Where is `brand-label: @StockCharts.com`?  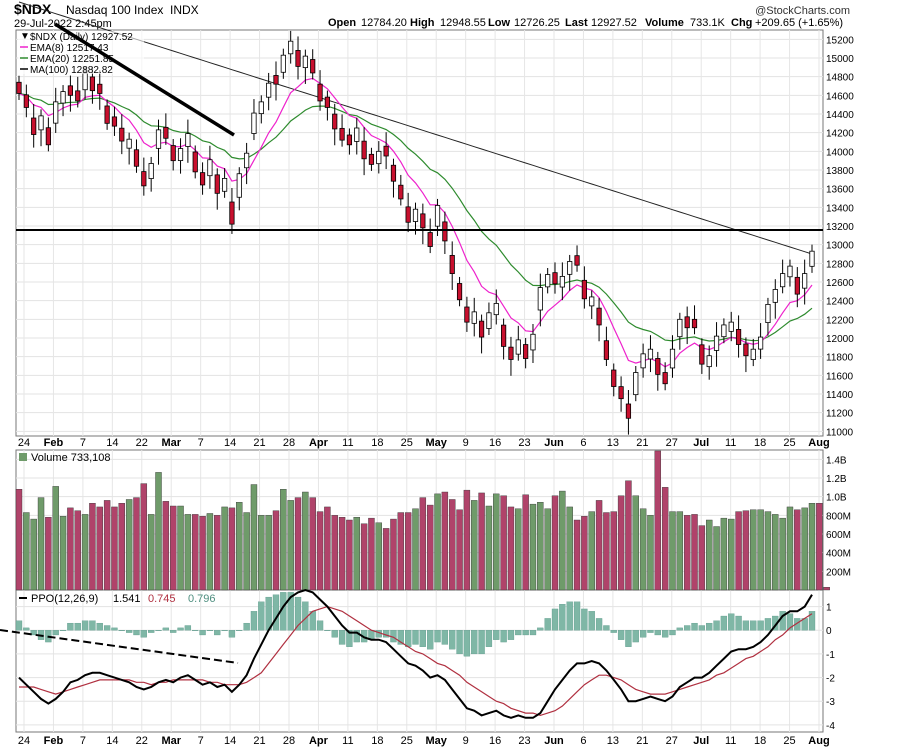
brand-label: @StockCharts.com is located at coordinates (802, 11).